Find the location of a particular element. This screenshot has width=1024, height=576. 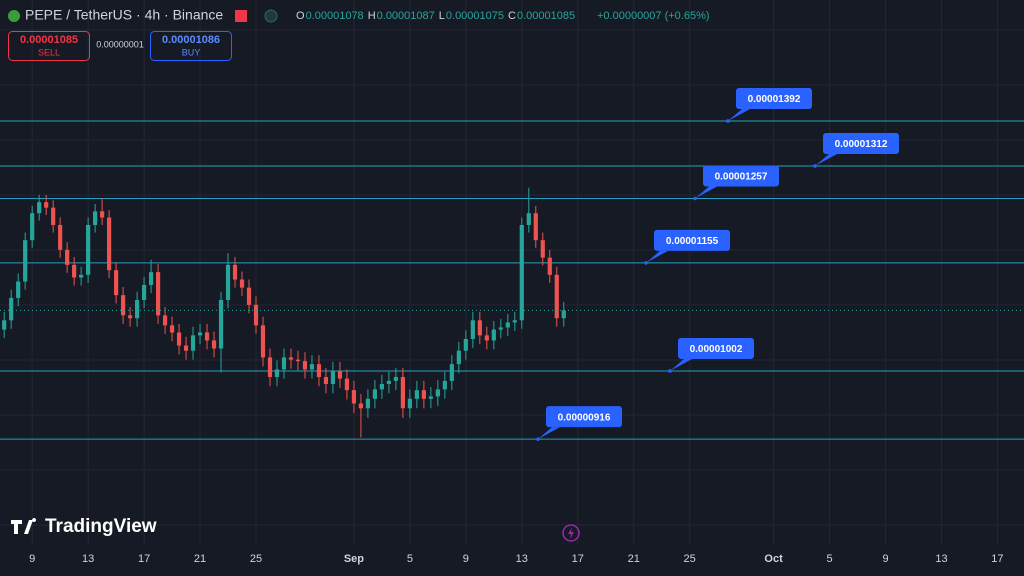

buy-button is located at coordinates (191, 46).